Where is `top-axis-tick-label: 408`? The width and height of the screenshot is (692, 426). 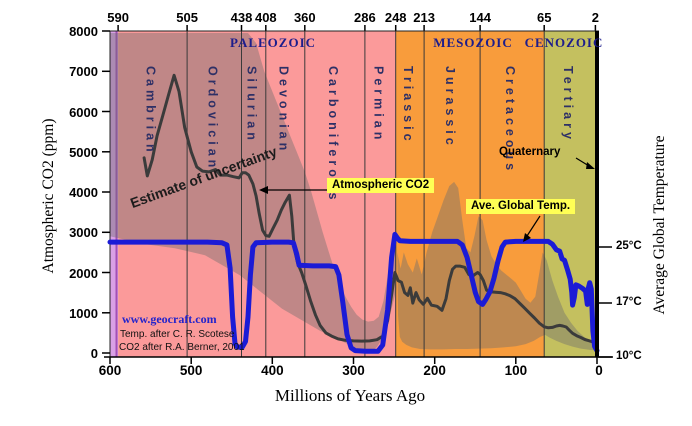
top-axis-tick-label: 408 is located at coordinates (265, 17).